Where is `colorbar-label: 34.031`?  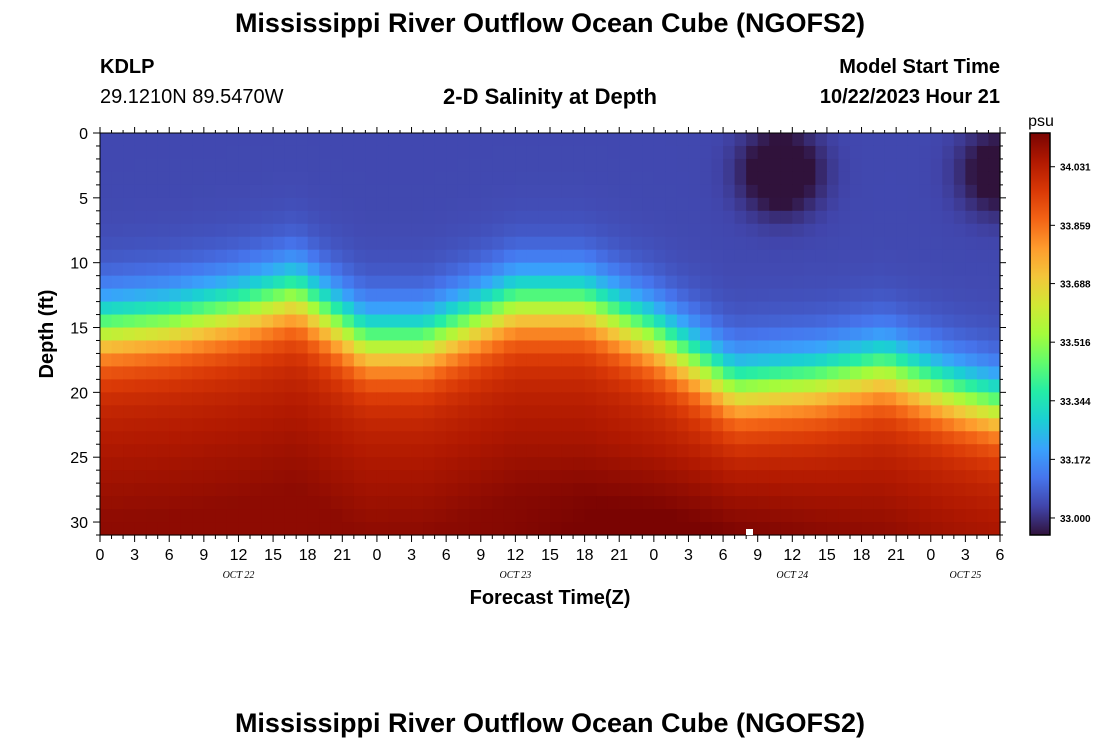 colorbar-label: 34.031 is located at coordinates (1075, 168).